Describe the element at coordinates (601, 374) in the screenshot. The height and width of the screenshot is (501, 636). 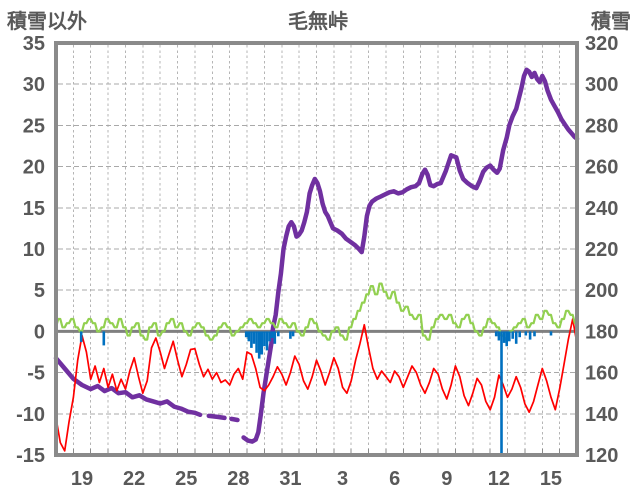
I see `right-tick-label: 160` at that location.